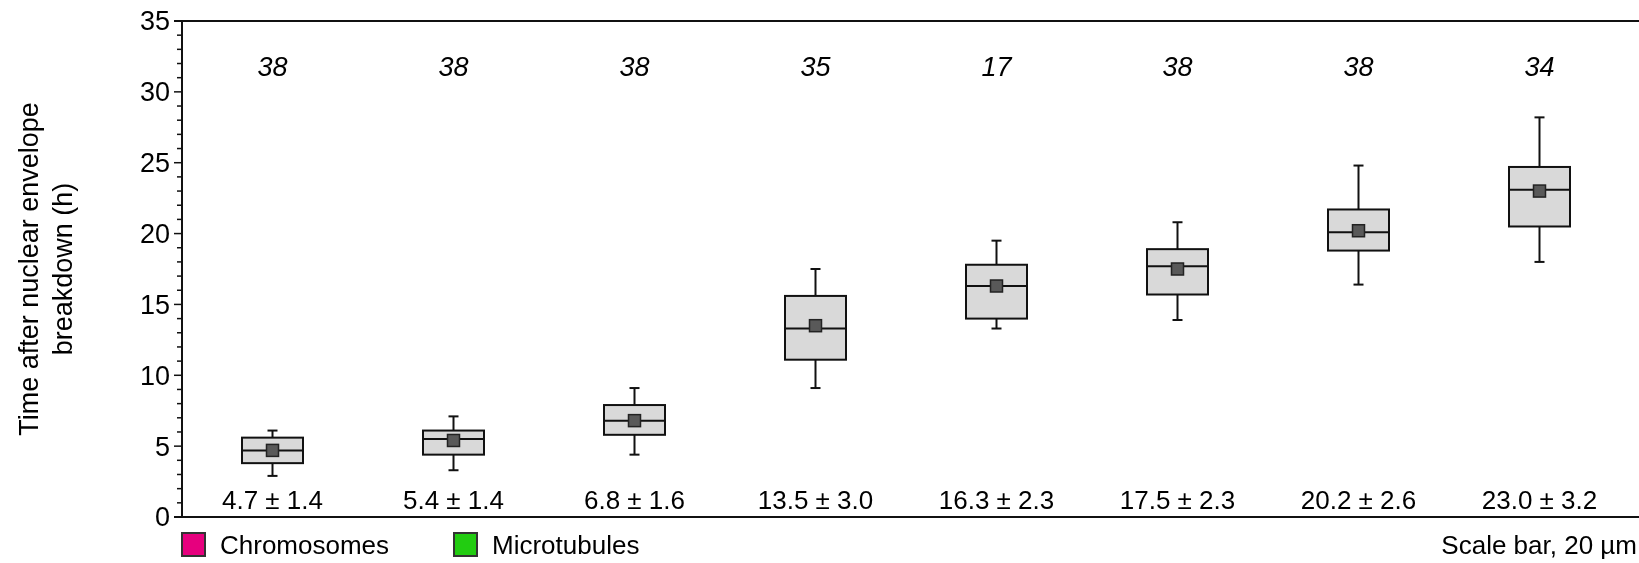 Image resolution: width=1639 pixels, height=563 pixels. What do you see at coordinates (996, 500) in the screenshot?
I see `annotation: 16.3 ± 2.3` at bounding box center [996, 500].